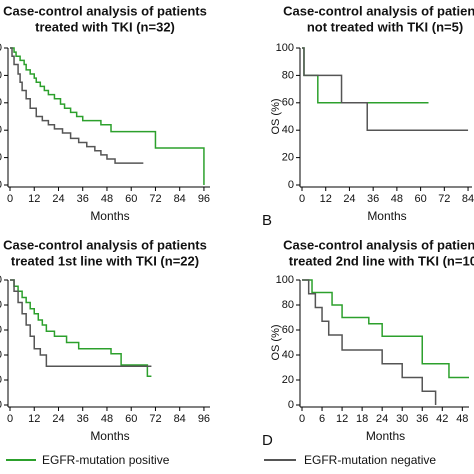 The height and width of the screenshot is (474, 474). What do you see at coordinates (106, 460) in the screenshot?
I see `legend-label: EGFR-mutation positive` at bounding box center [106, 460].